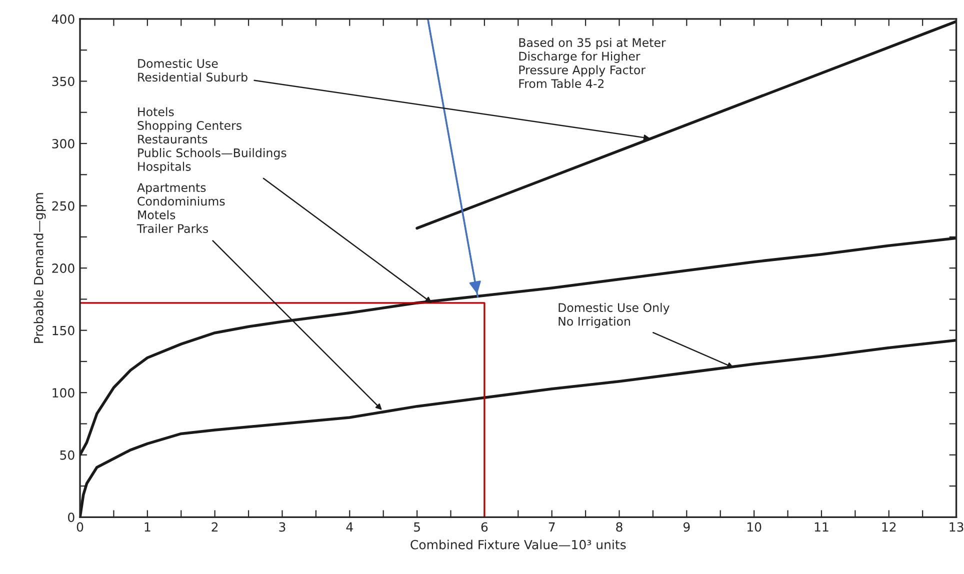  Describe the element at coordinates (40, 268) in the screenshot. I see `y-axis-title: Probable Demand—gpm` at that location.